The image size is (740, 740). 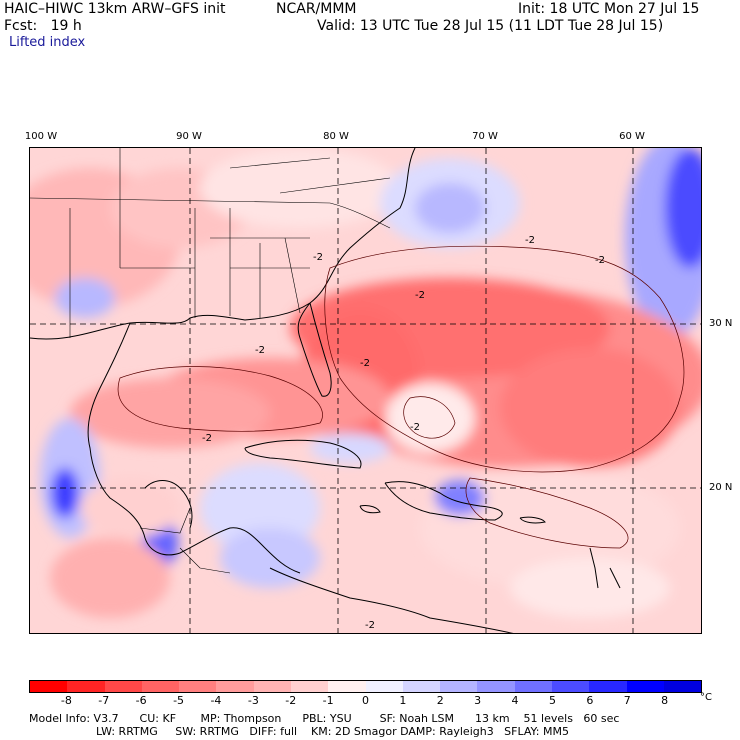 I want to click on org-label: NCAR/MMM, so click(x=316, y=9).